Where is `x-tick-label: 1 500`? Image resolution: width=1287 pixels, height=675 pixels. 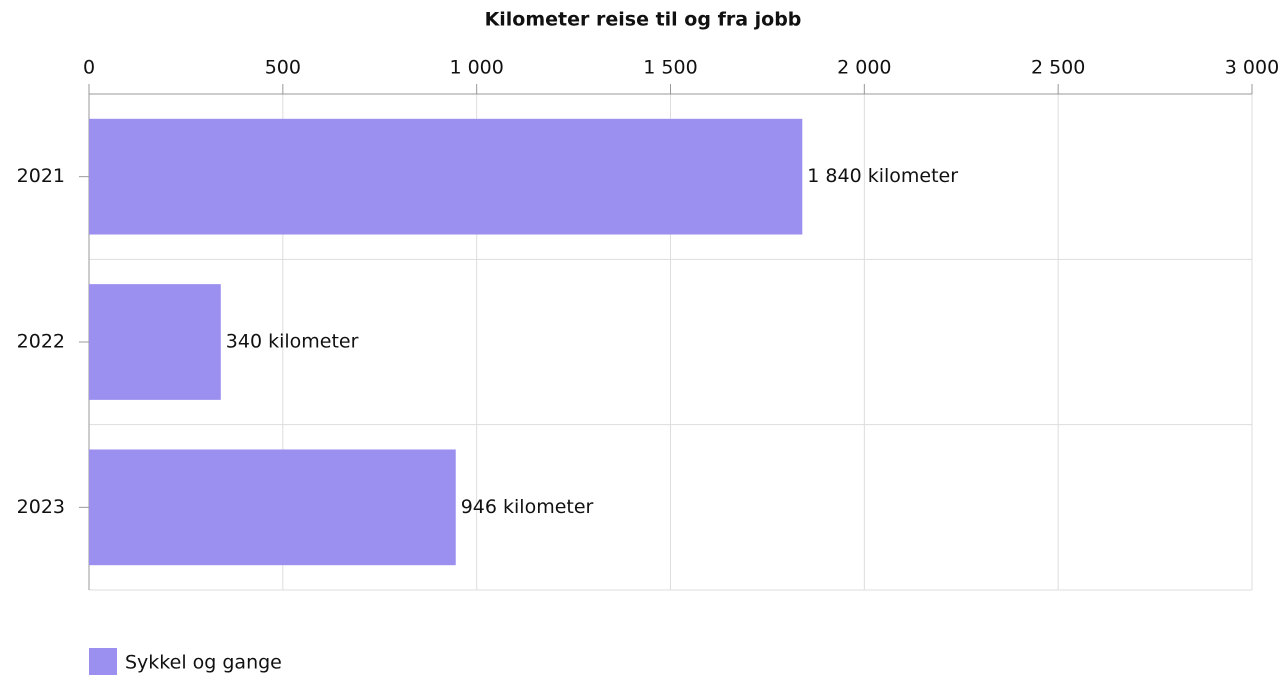
x-tick-label: 1 500 is located at coordinates (670, 68).